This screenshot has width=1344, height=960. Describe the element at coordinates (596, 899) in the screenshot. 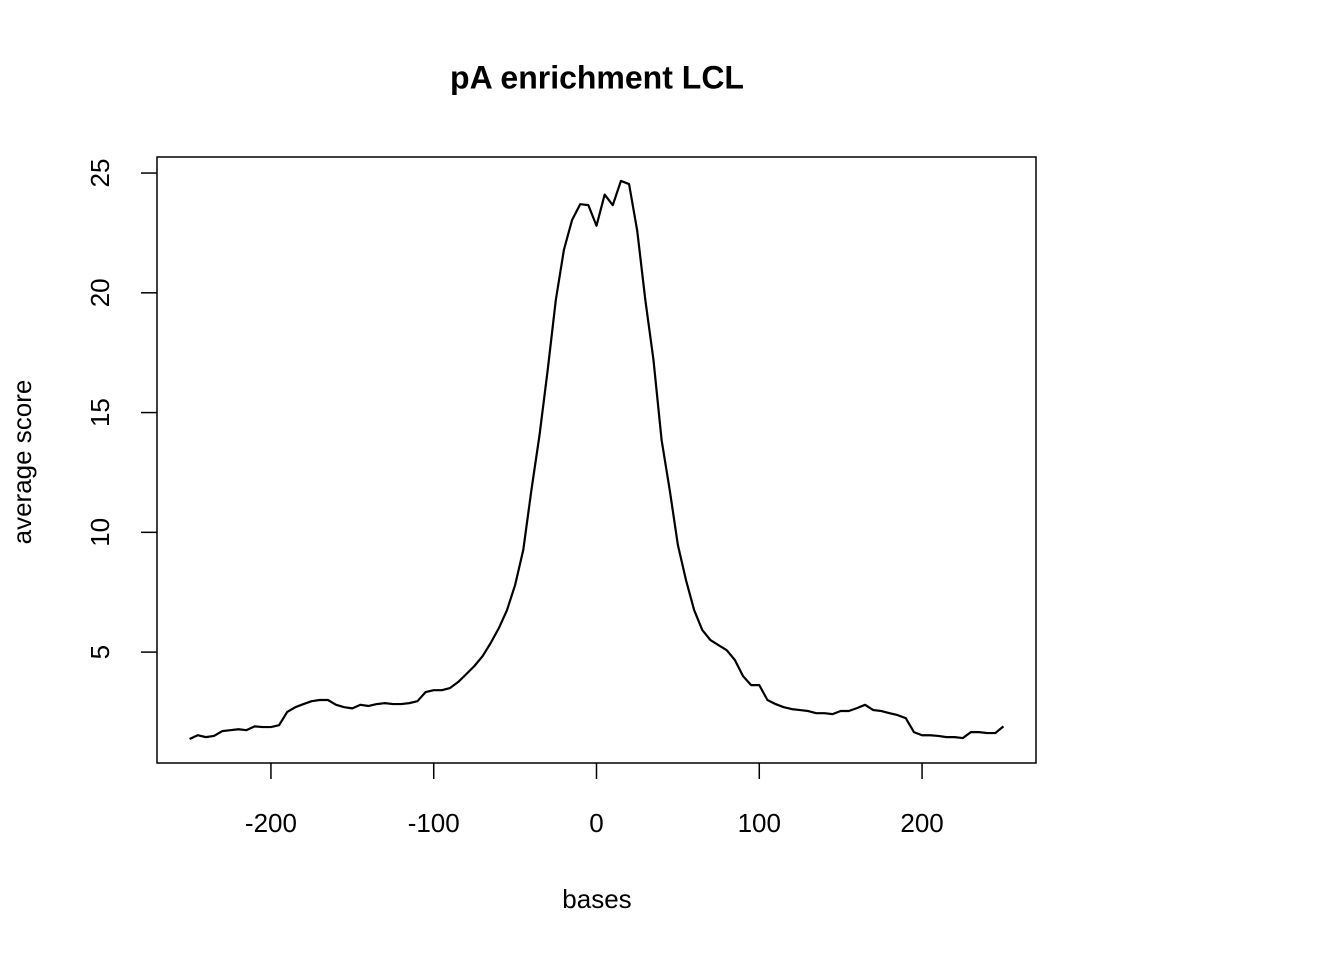

I see `x-axis-label: bases` at that location.